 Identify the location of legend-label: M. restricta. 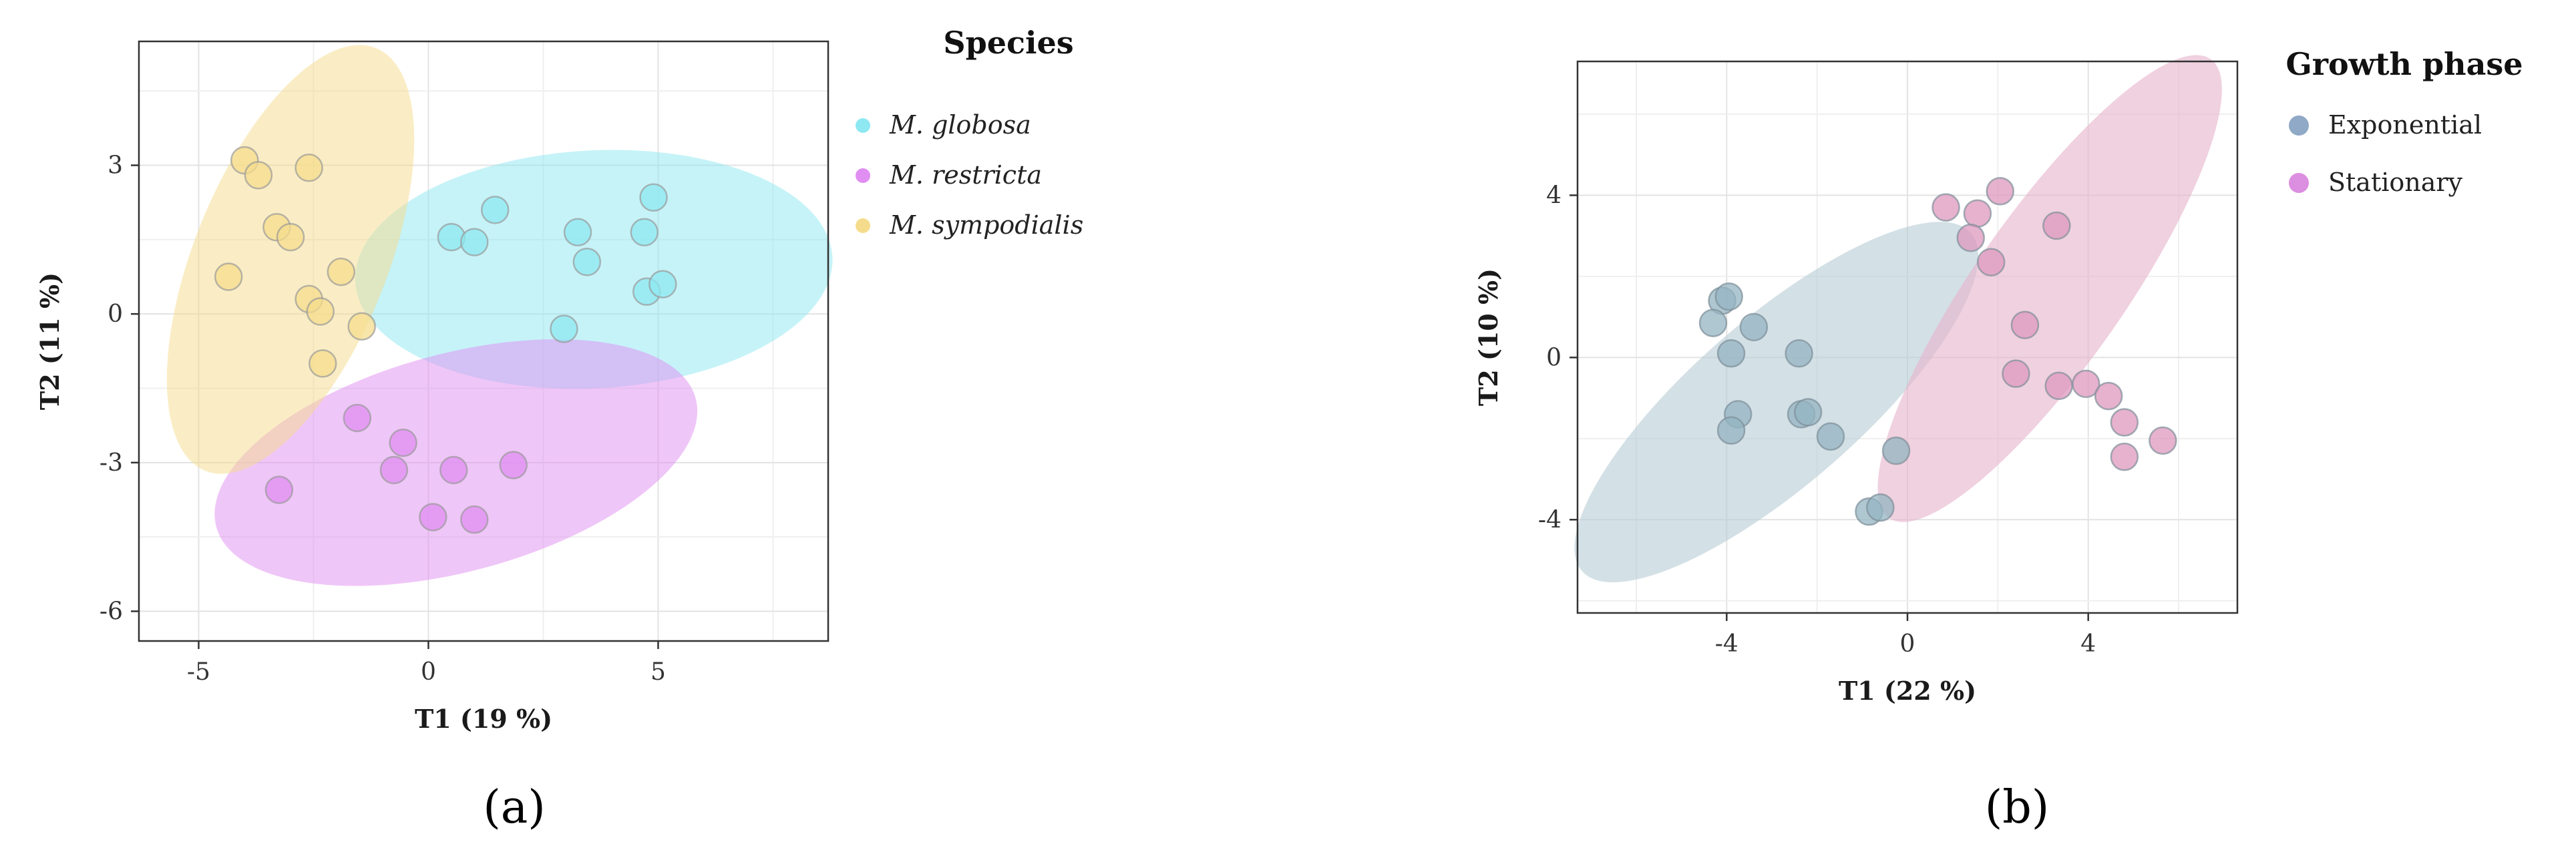
(965, 175).